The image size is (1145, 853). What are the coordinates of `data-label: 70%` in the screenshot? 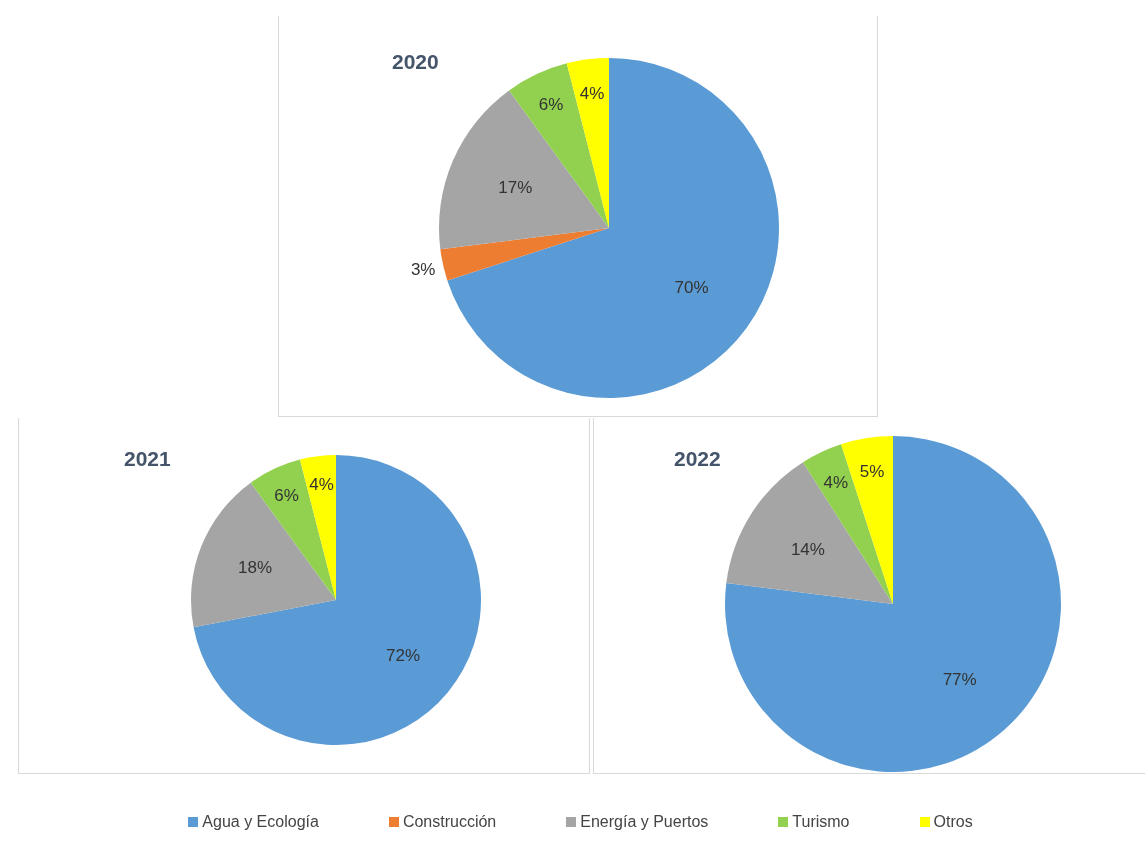 It's located at (691, 288).